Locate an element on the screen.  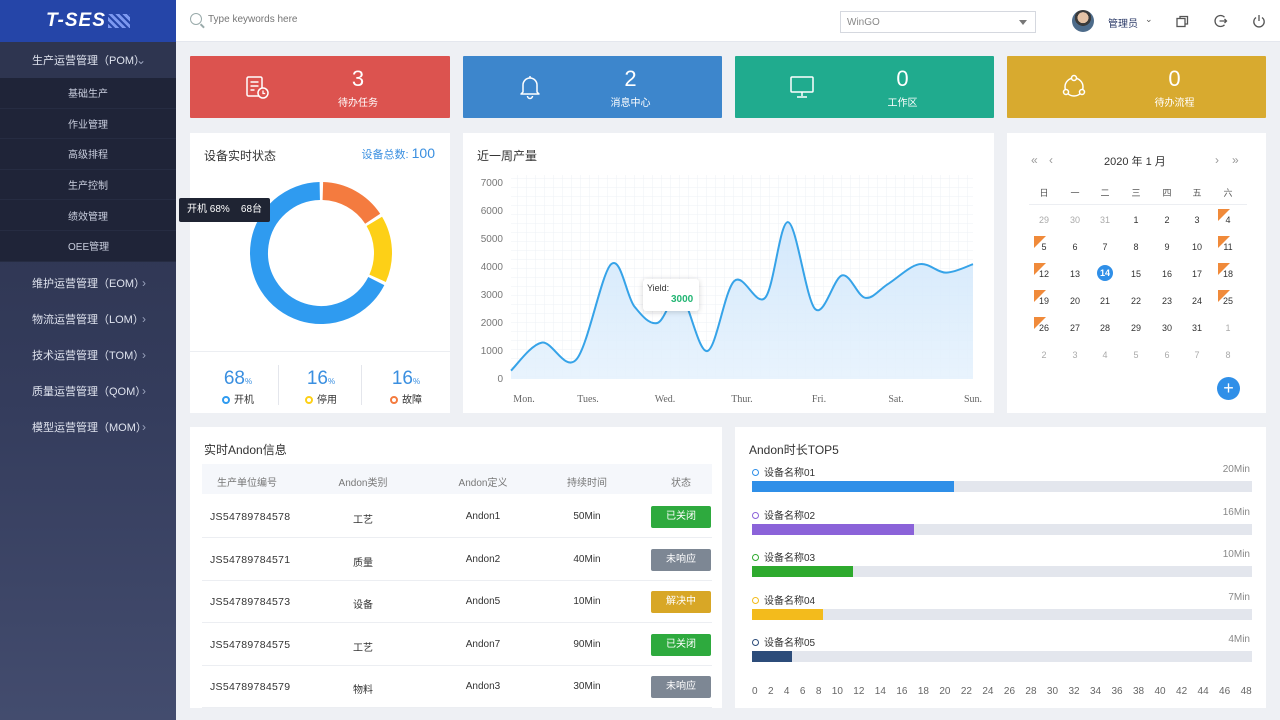
cell-type: 物料 is located at coordinates (363, 690).